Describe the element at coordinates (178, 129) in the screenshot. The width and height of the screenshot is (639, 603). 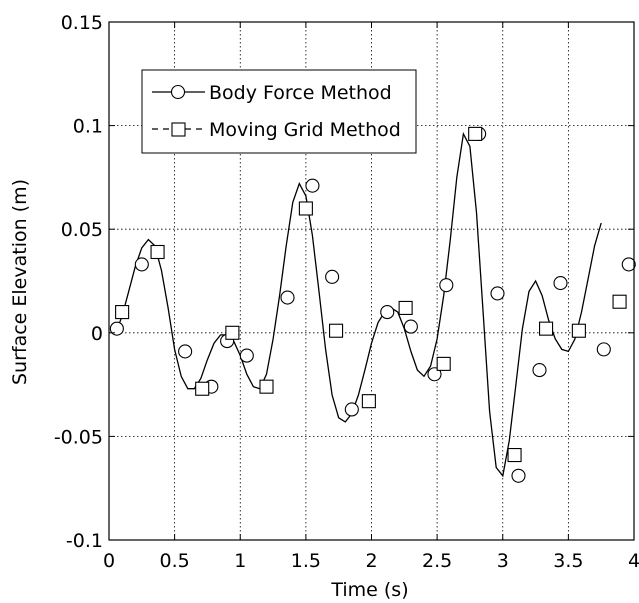
I see `legend-marker-moving-grid-method` at that location.